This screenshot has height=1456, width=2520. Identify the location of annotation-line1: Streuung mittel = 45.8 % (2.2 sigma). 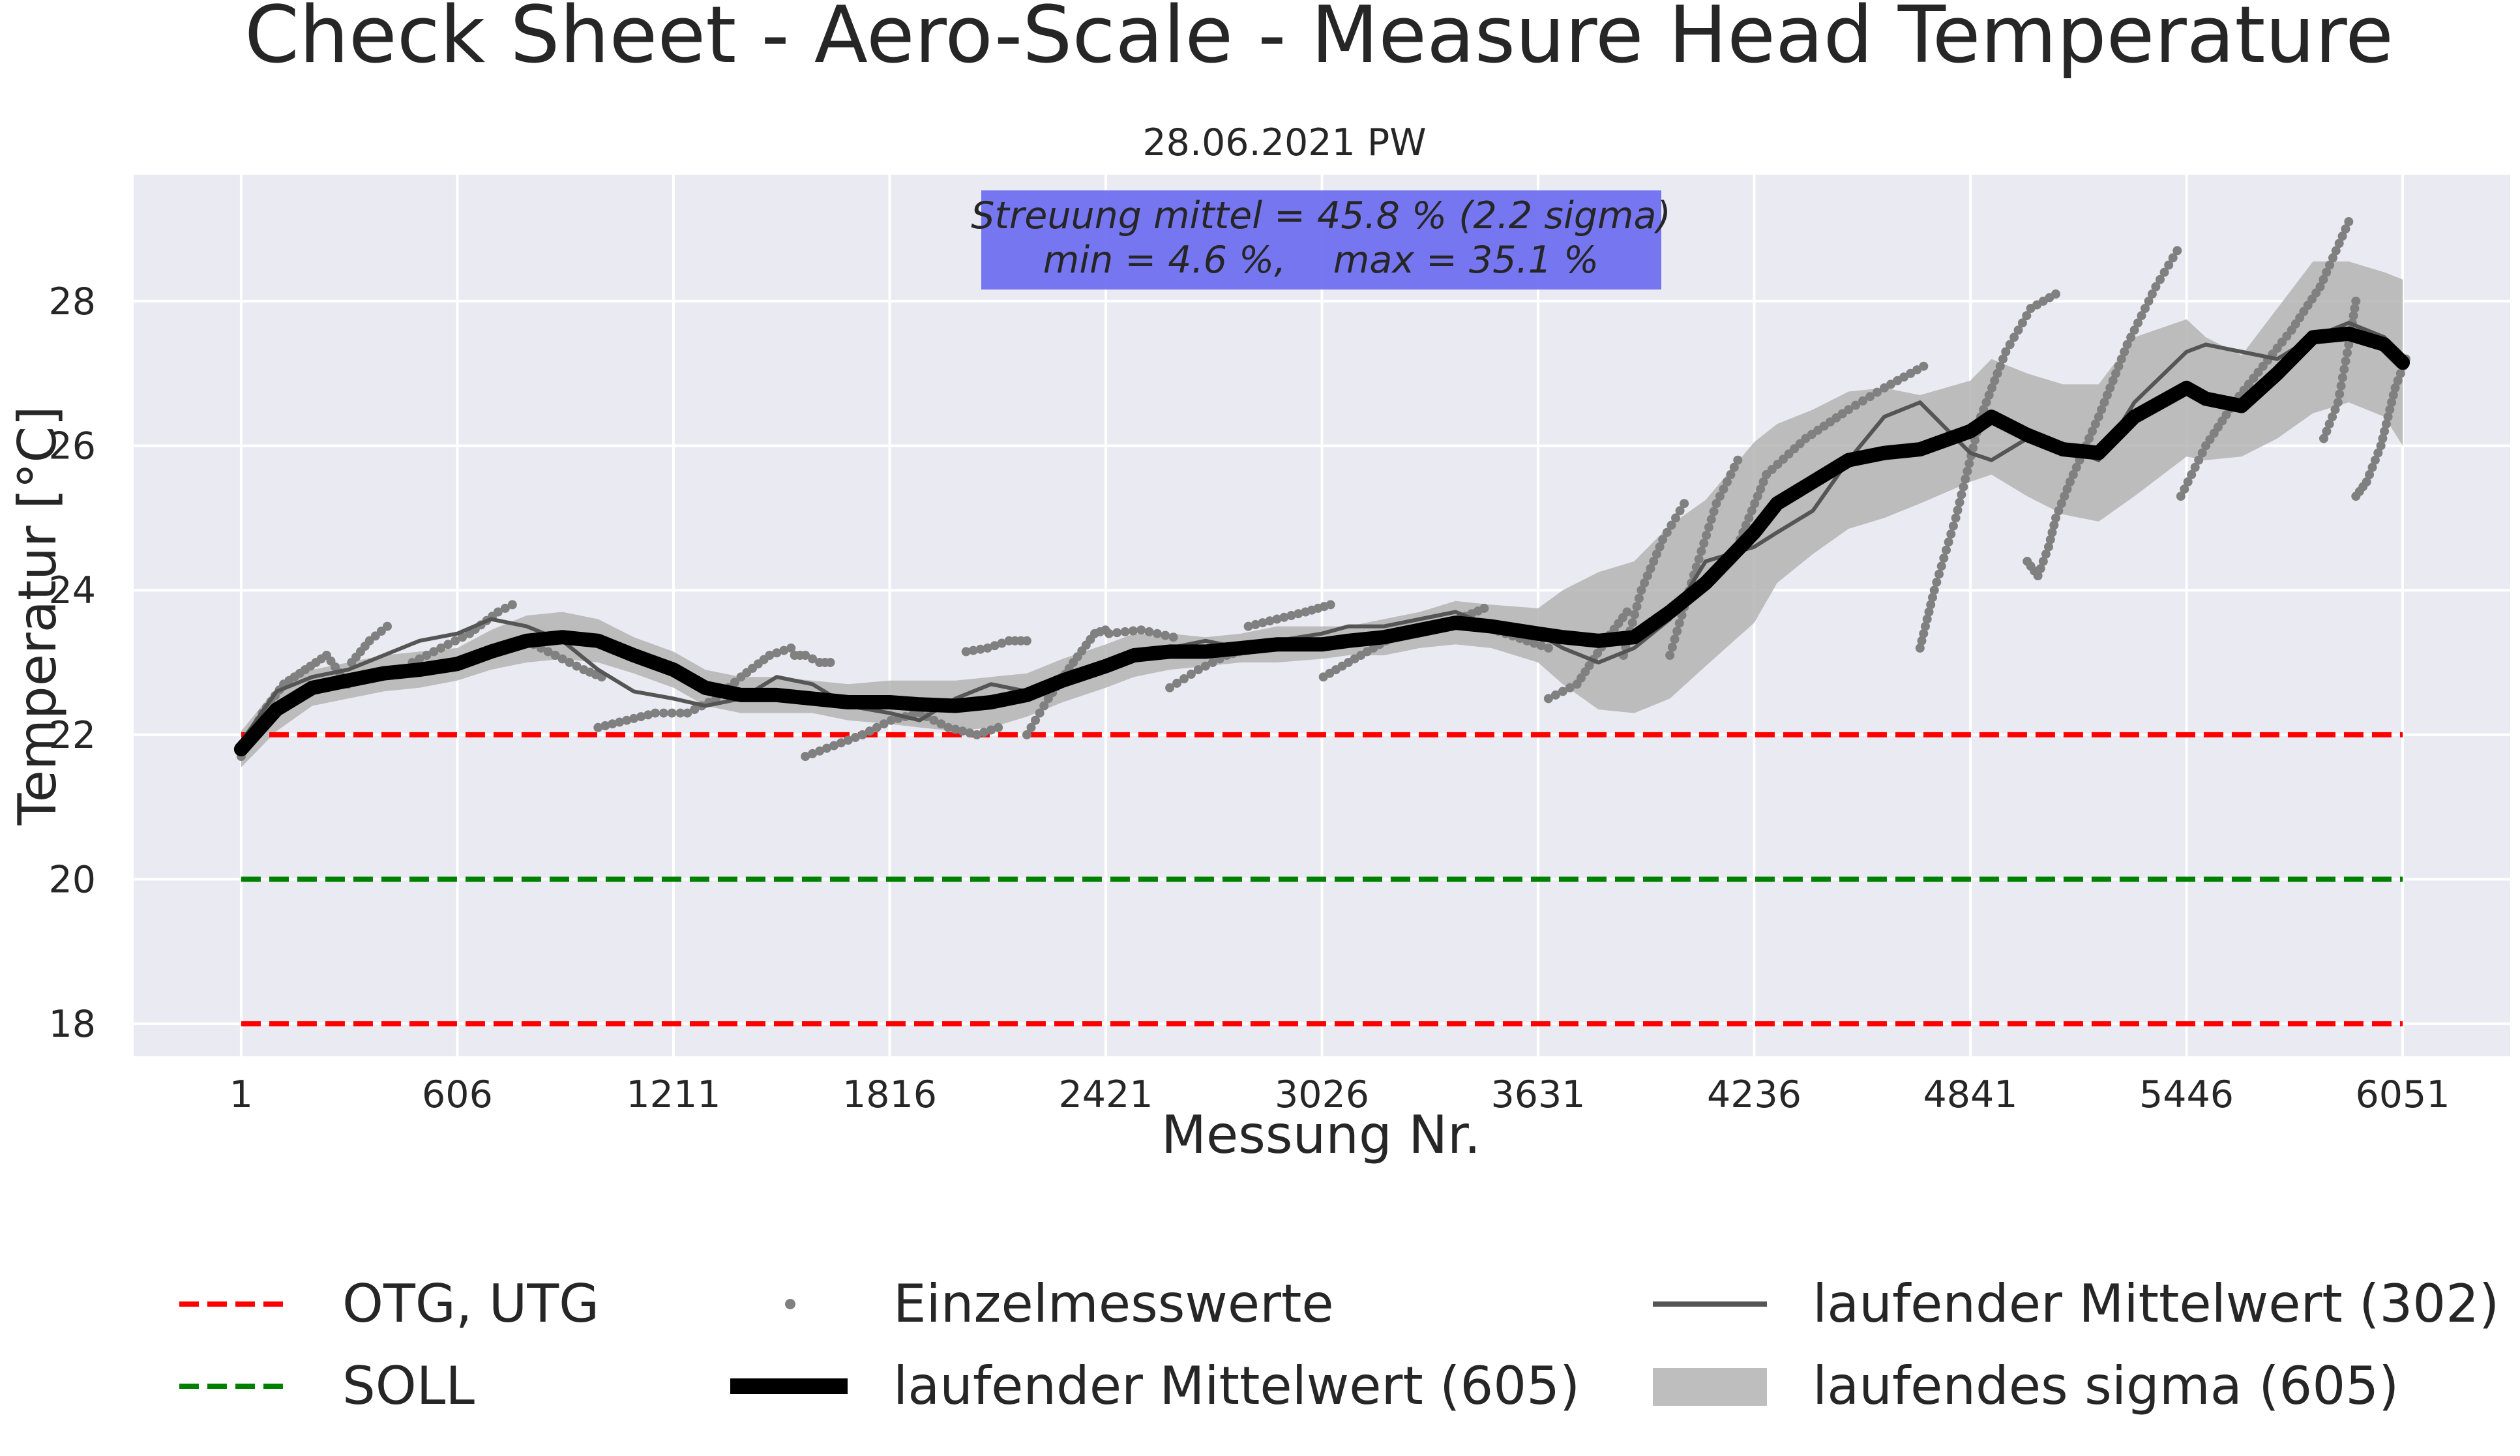
(1320, 215).